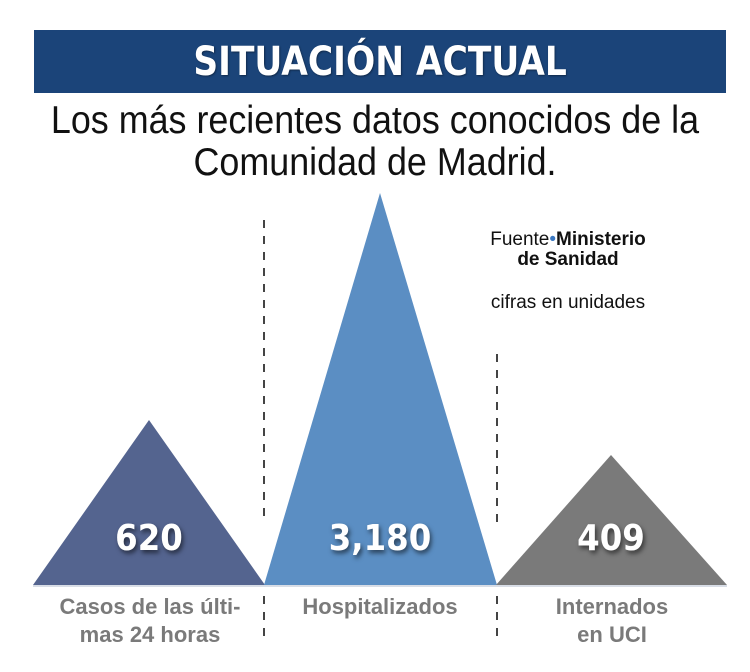 Image resolution: width=750 pixels, height=672 pixels. I want to click on label-casos-line-2: mas 24 horas, so click(150, 634).